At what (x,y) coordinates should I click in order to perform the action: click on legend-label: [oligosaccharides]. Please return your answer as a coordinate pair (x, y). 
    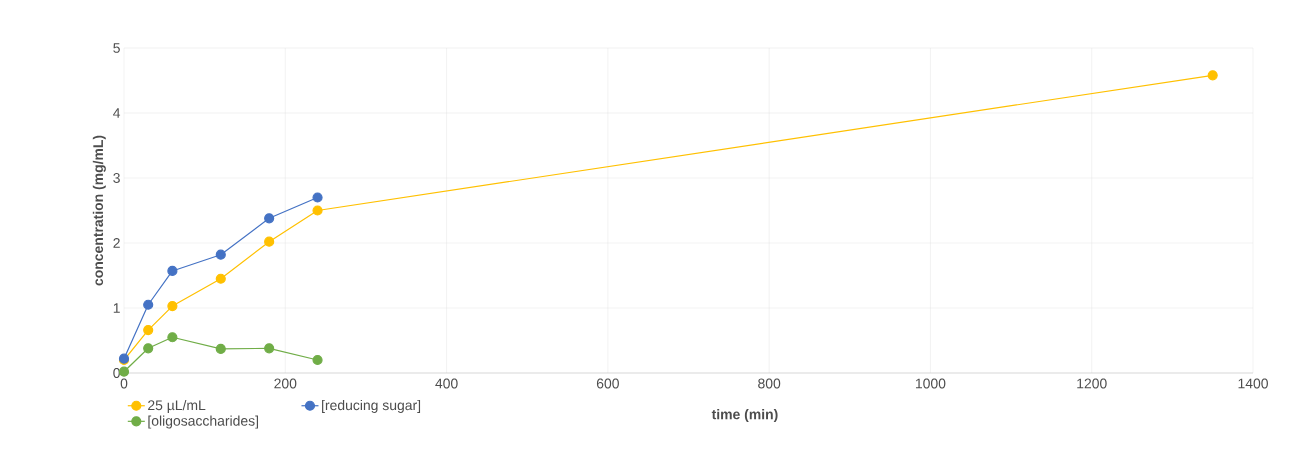
    Looking at the image, I should click on (203, 422).